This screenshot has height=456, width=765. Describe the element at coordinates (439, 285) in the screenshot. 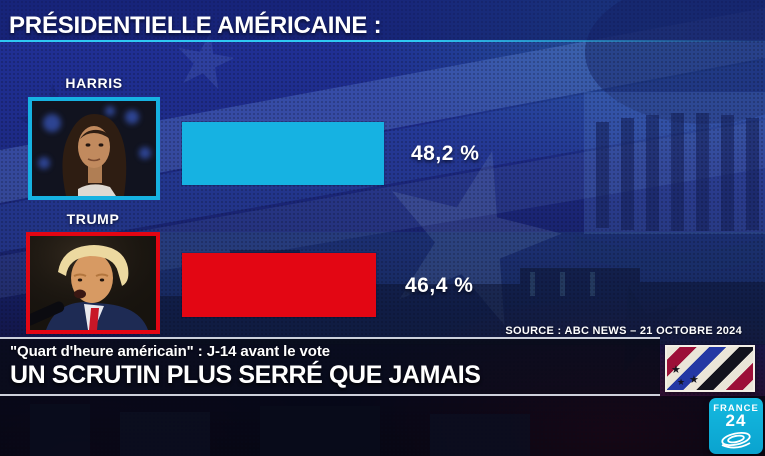

I see `trump-percentage: 46,4 %` at that location.